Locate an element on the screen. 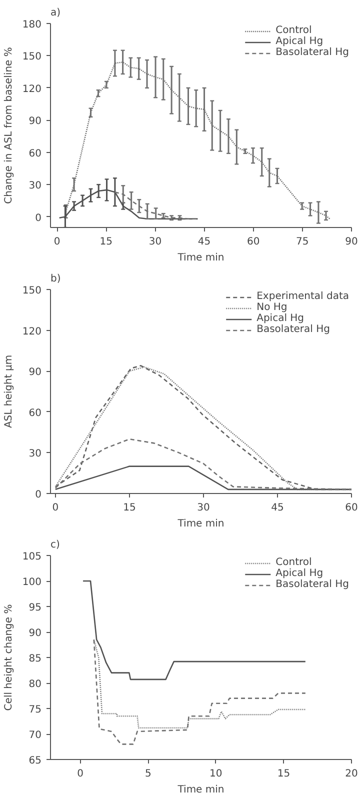 The width and height of the screenshot is (361, 798). x-tick-label: 5 is located at coordinates (148, 774).